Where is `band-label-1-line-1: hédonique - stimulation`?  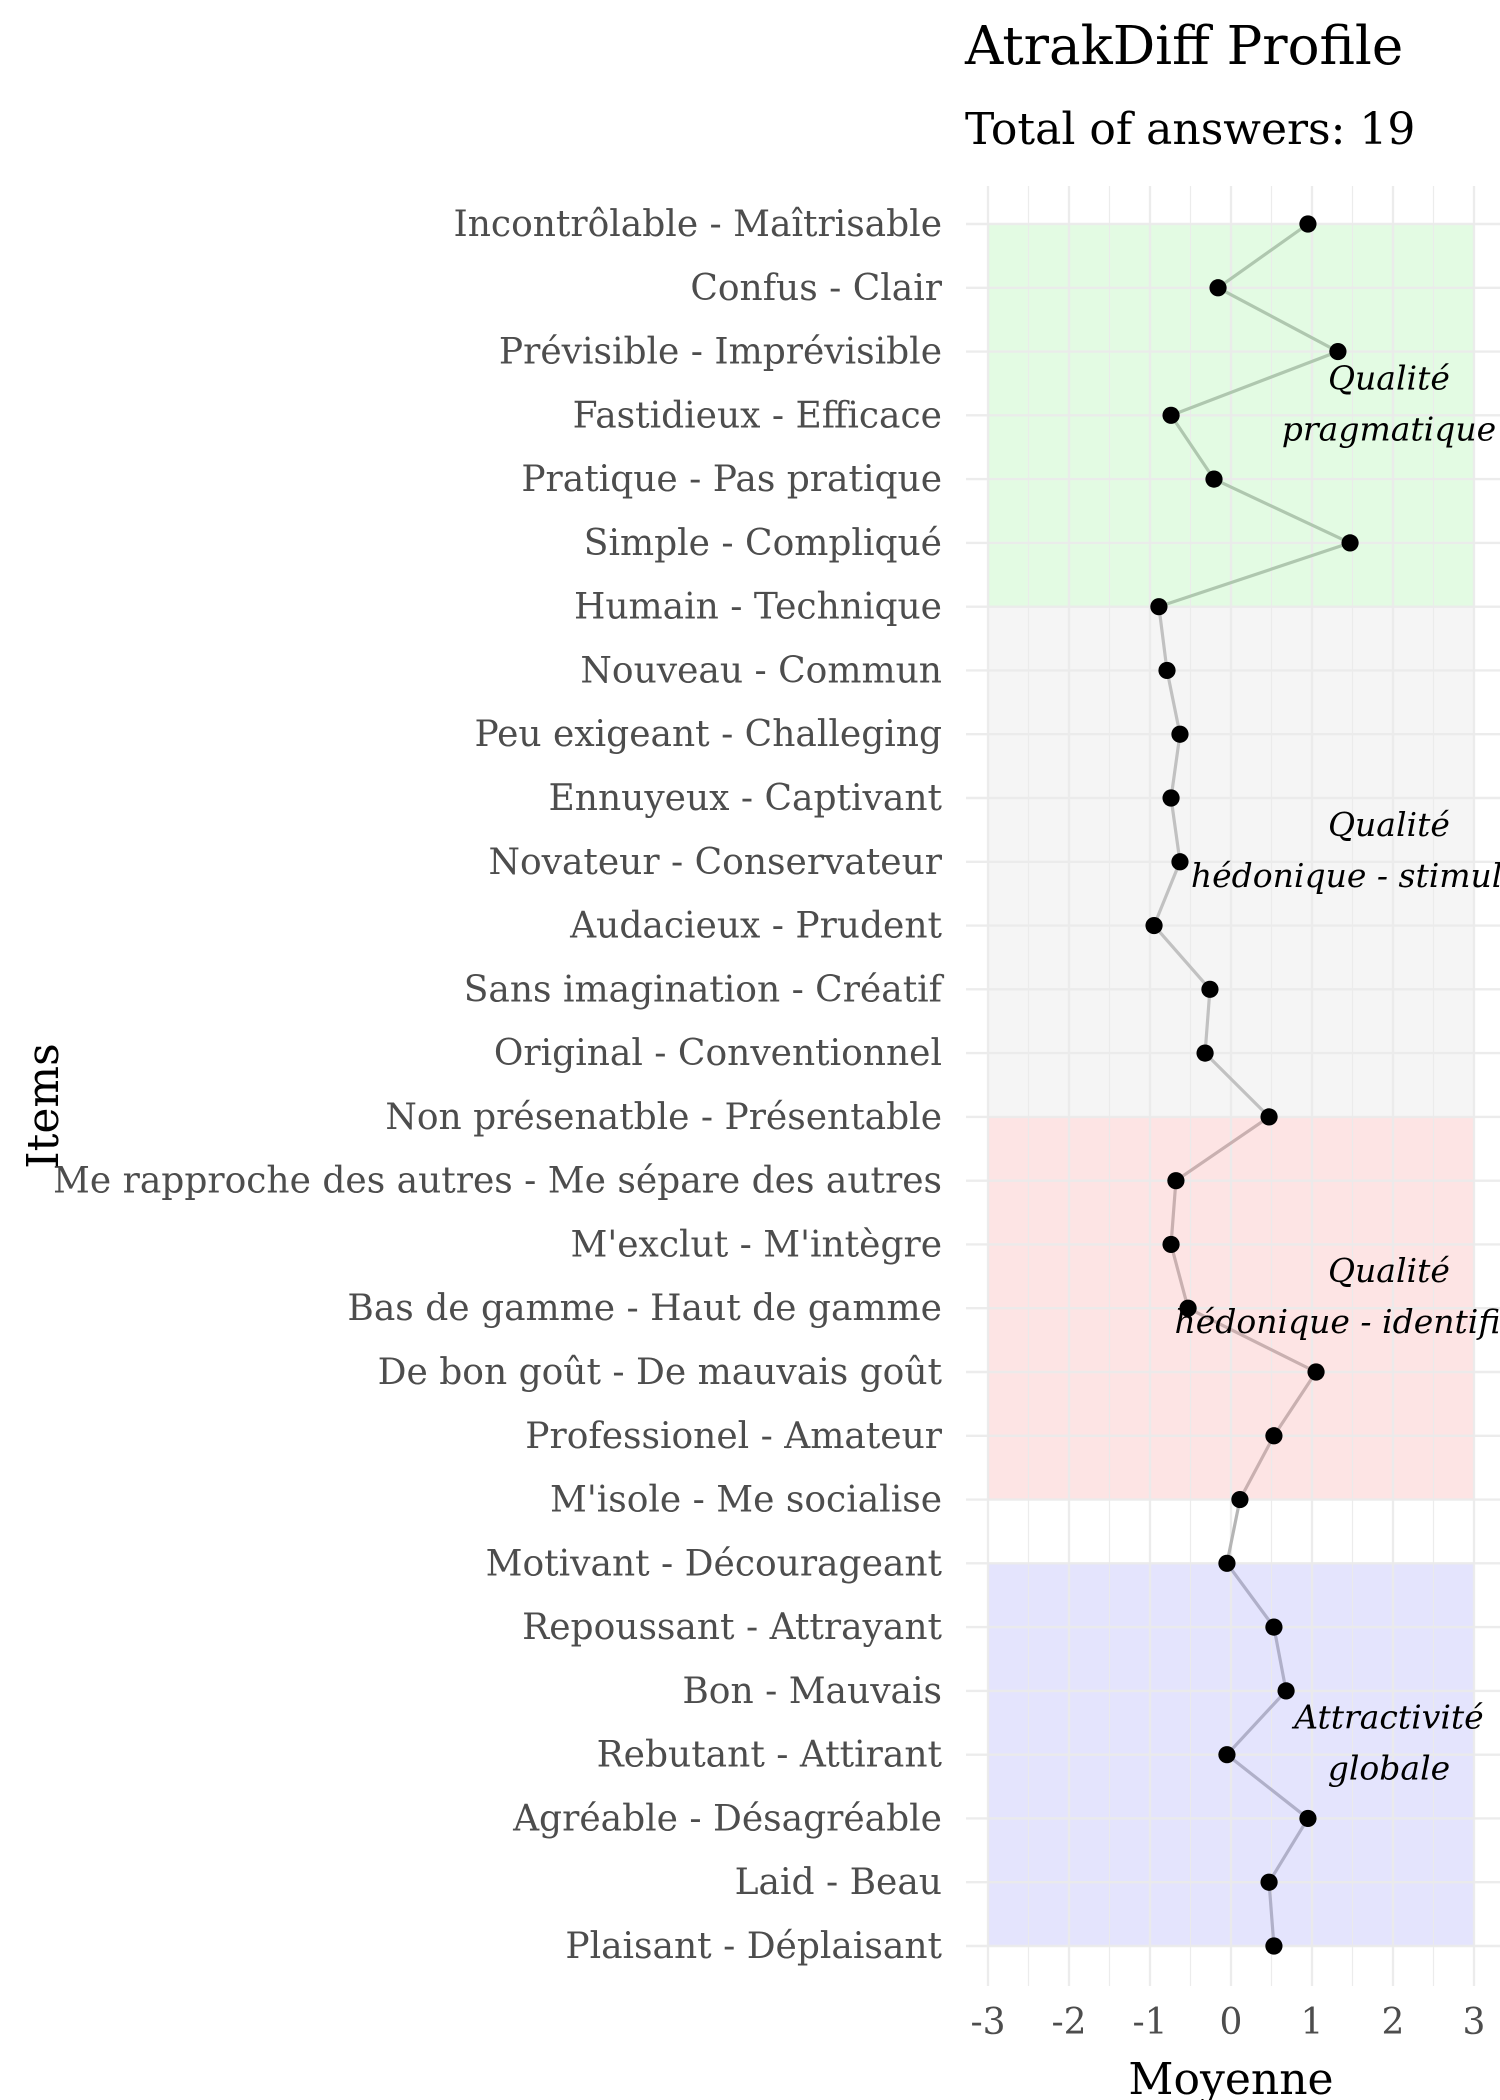 band-label-1-line-1: hédonique - stimulation is located at coordinates (1345, 875).